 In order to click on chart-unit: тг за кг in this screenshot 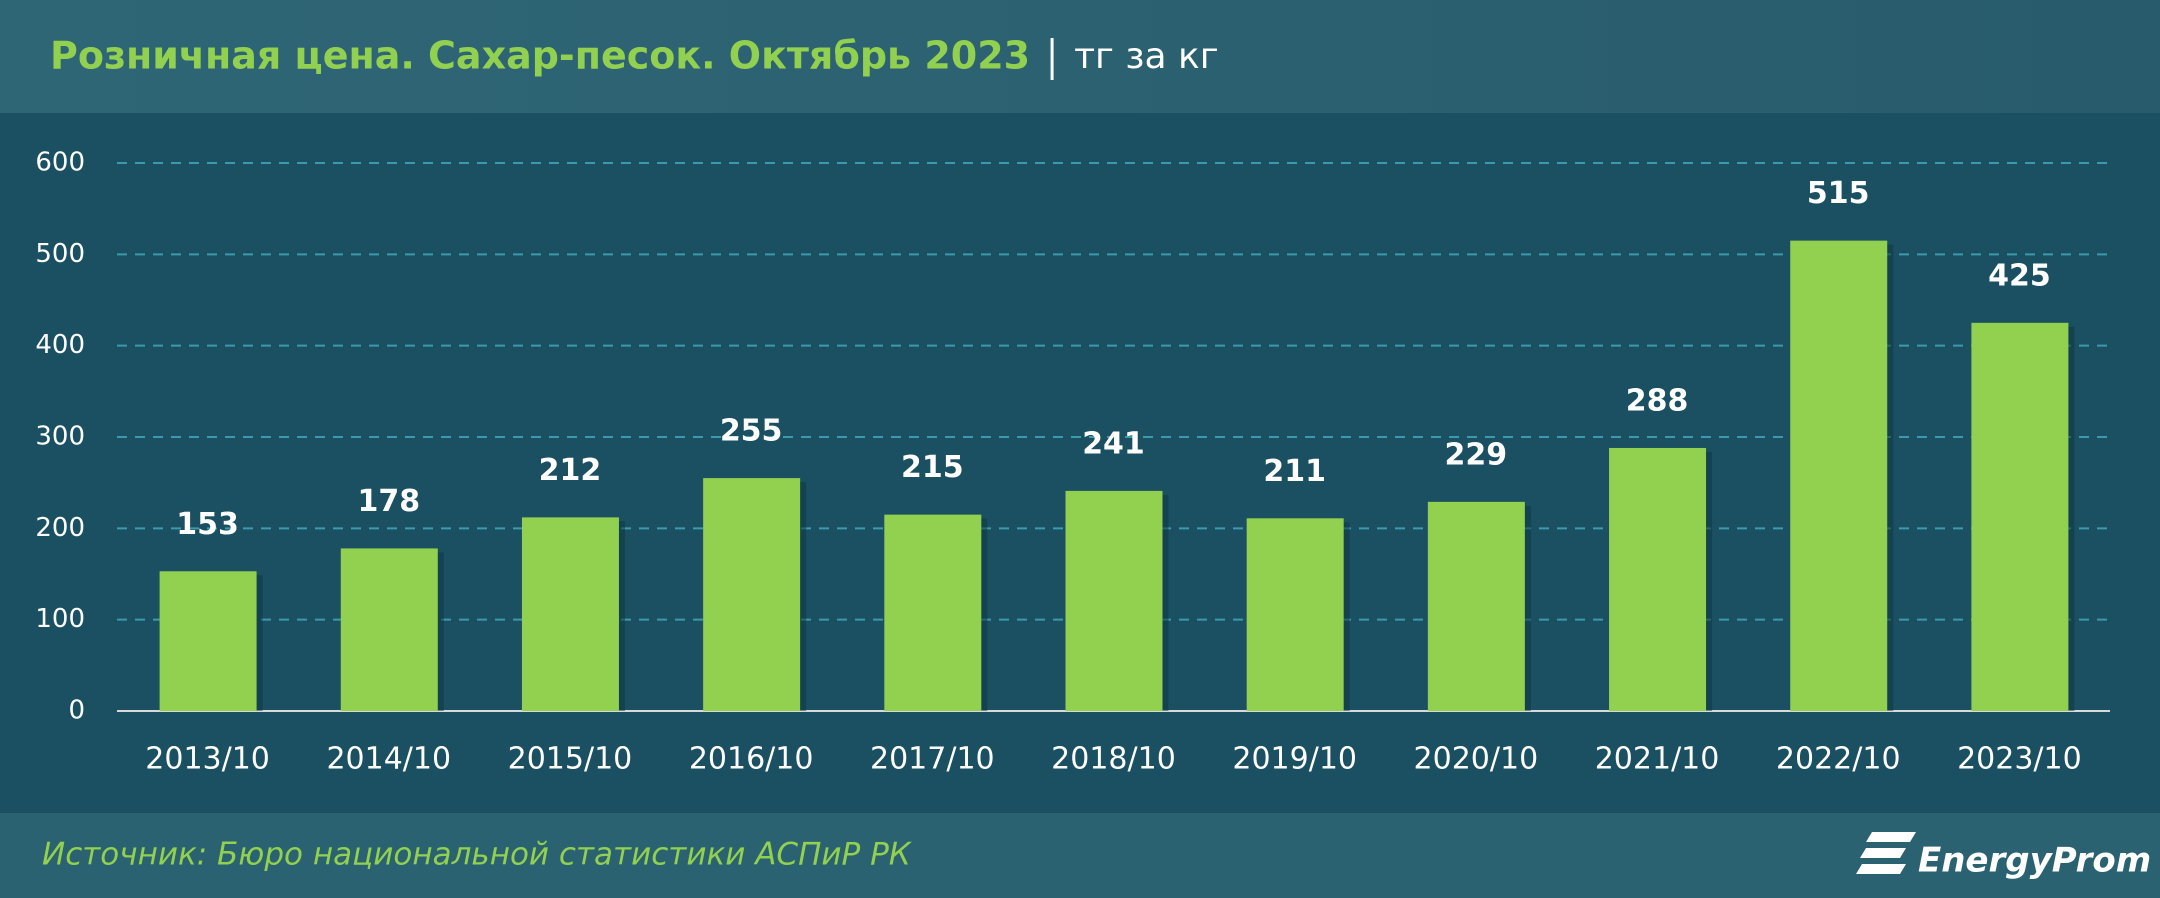, I will do `click(1146, 56)`.